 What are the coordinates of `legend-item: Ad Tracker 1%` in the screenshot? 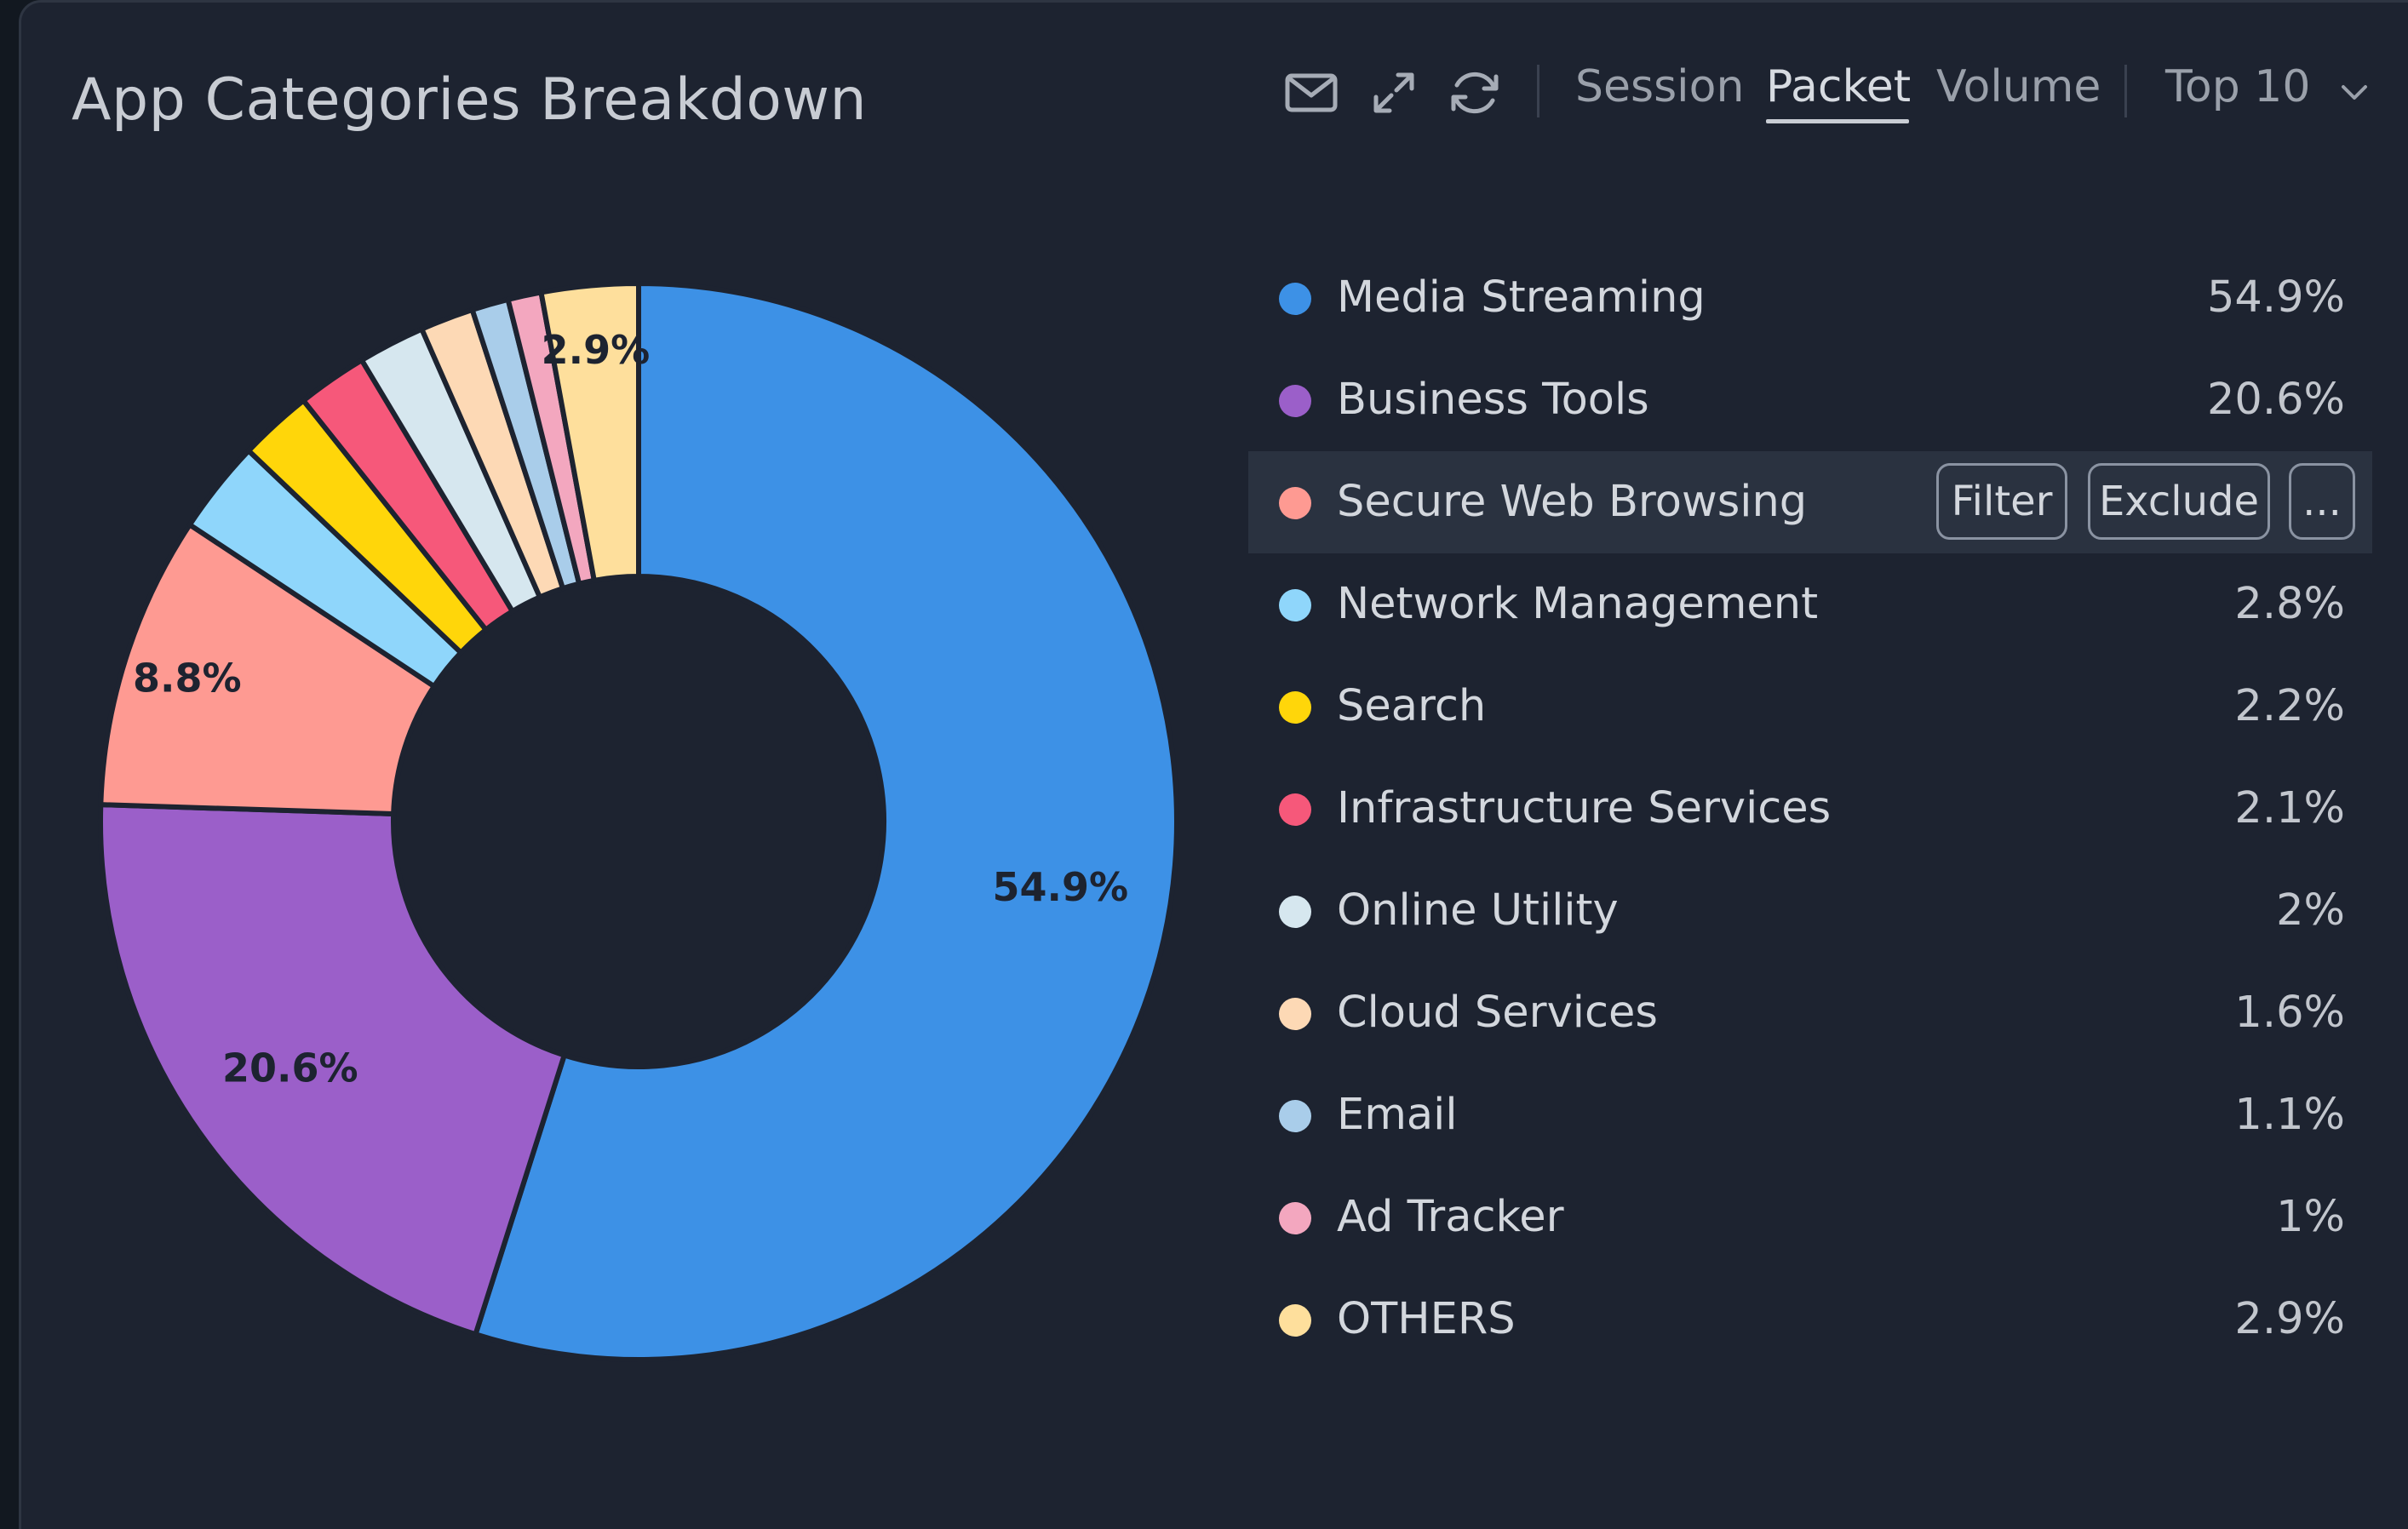 It's located at (1810, 1217).